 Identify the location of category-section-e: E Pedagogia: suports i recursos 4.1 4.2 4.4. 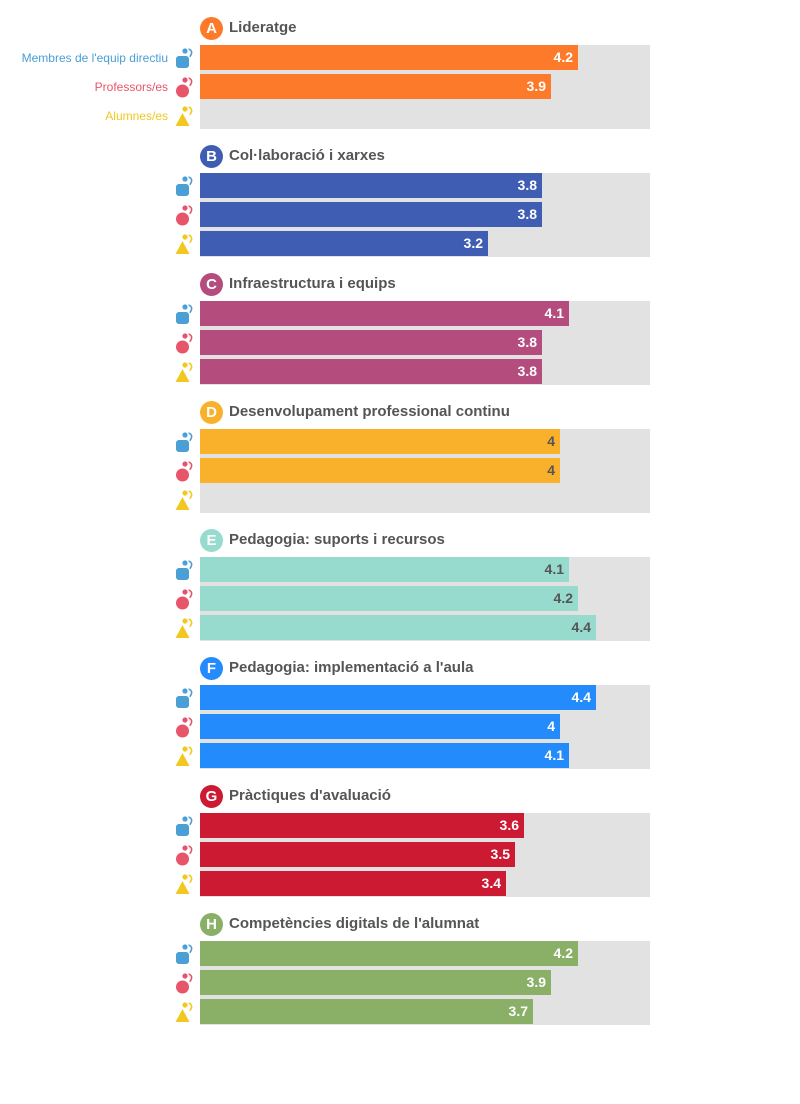
(400, 593).